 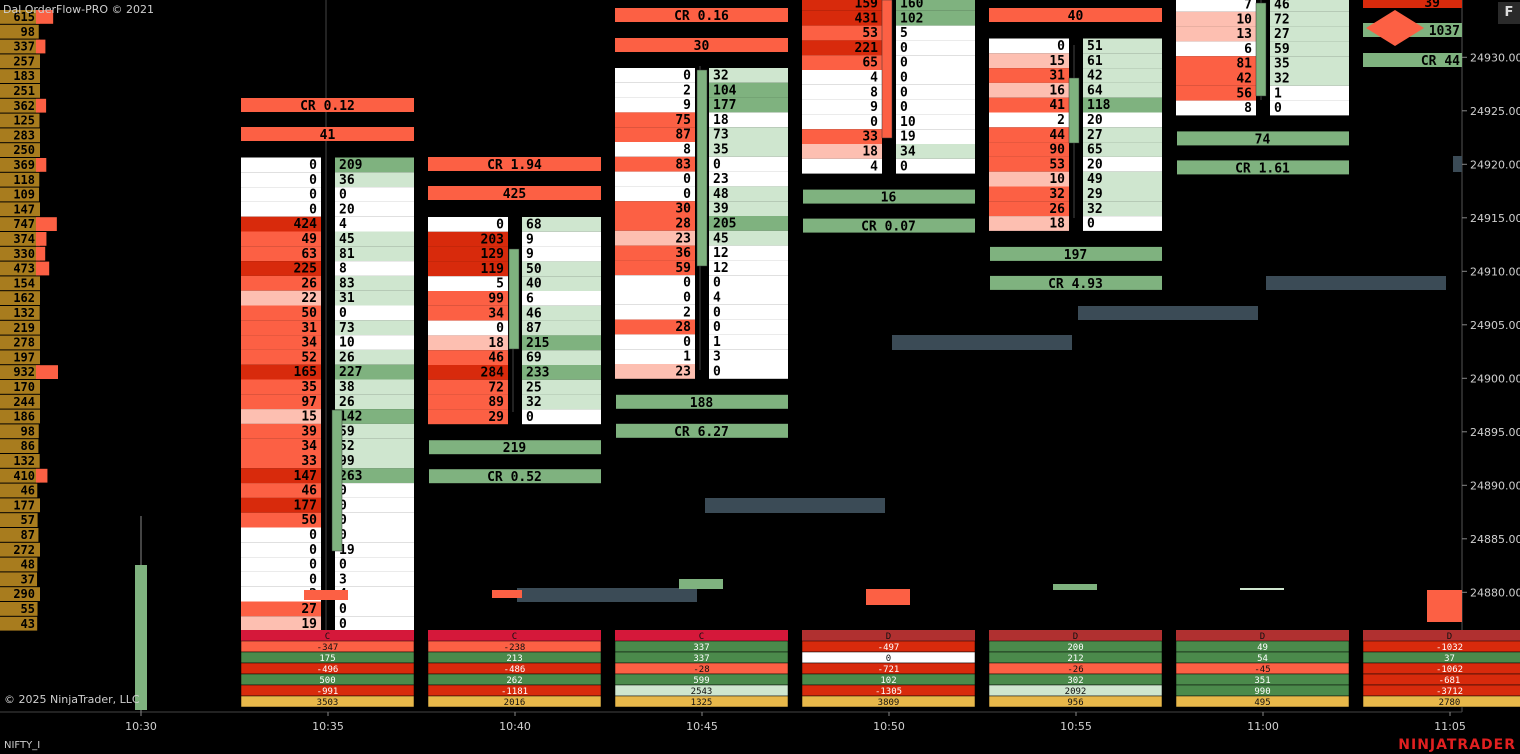 What do you see at coordinates (687, 90) in the screenshot?
I see `bid-value: 2` at bounding box center [687, 90].